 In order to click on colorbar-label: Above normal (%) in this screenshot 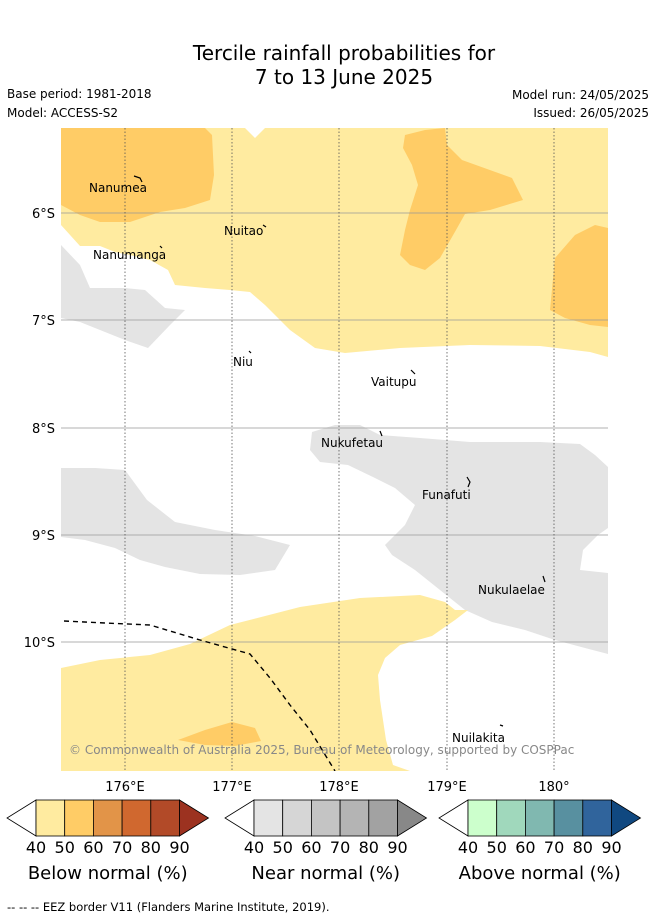, I will do `click(539, 873)`.